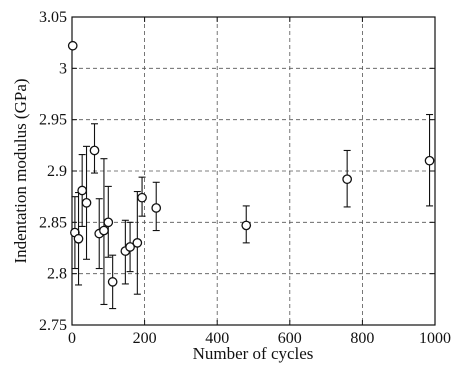 The image size is (461, 371). What do you see at coordinates (20, 170) in the screenshot?
I see `y-axis-label: Indentation modulus (GPa)` at bounding box center [20, 170].